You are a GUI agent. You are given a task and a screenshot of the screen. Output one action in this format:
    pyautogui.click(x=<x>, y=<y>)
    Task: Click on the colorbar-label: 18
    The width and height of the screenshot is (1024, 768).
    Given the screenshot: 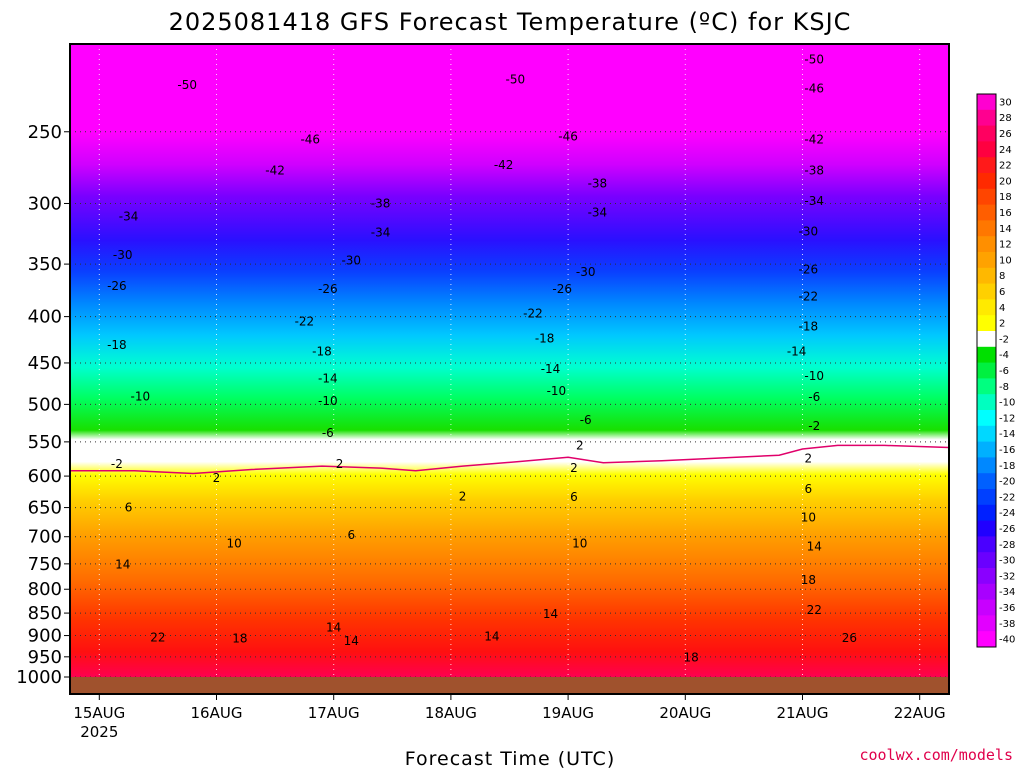 What is the action you would take?
    pyautogui.click(x=1005, y=197)
    